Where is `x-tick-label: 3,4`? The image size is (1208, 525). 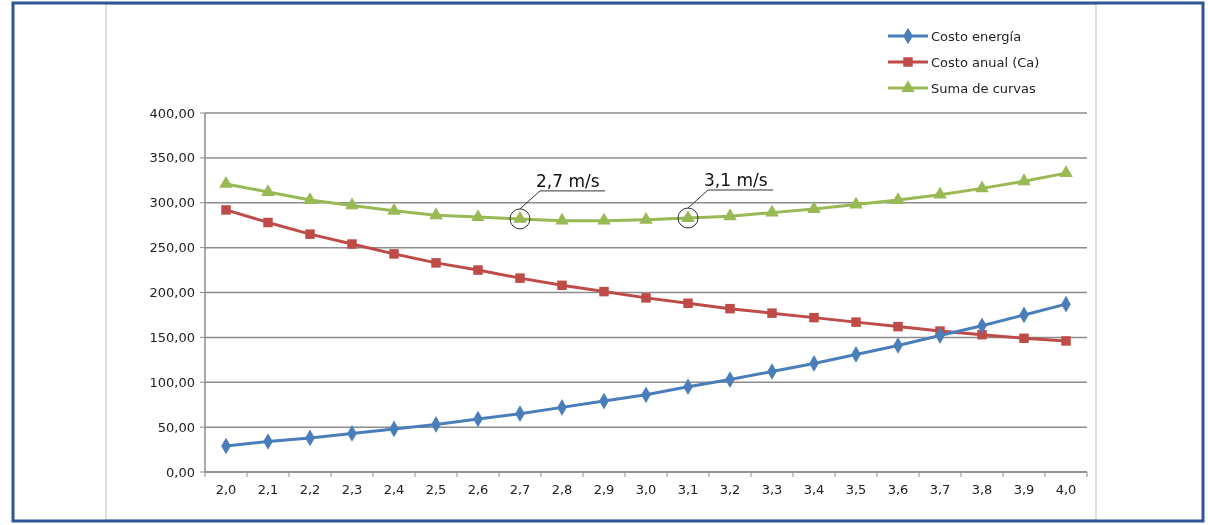 x-tick-label: 3,4 is located at coordinates (814, 489).